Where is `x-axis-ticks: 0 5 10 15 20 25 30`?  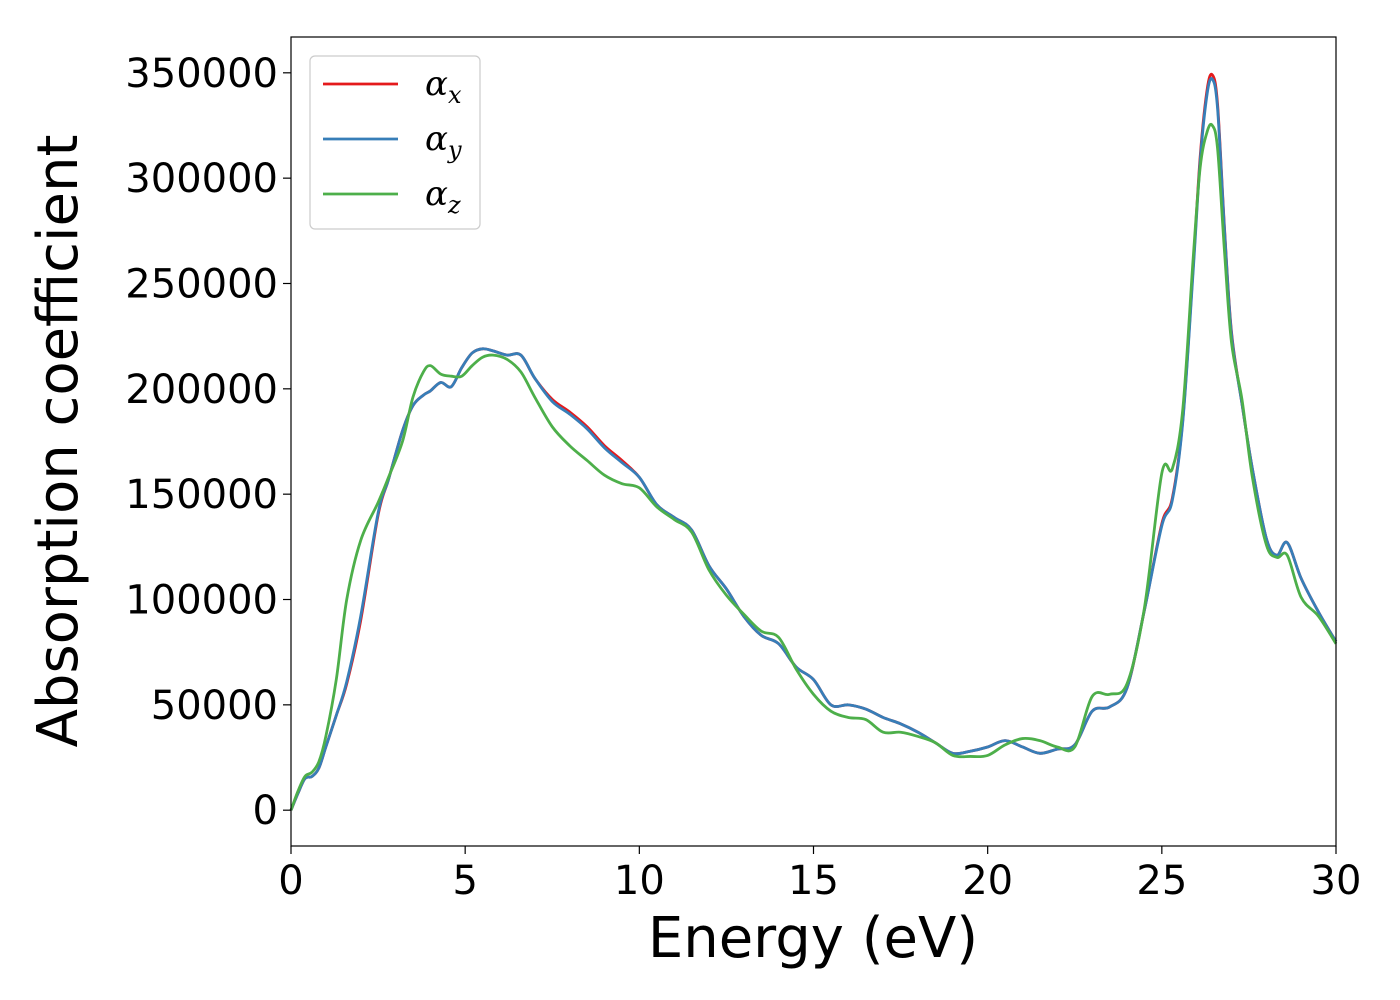 x-axis-ticks: 0 5 10 15 20 25 30 is located at coordinates (819, 875).